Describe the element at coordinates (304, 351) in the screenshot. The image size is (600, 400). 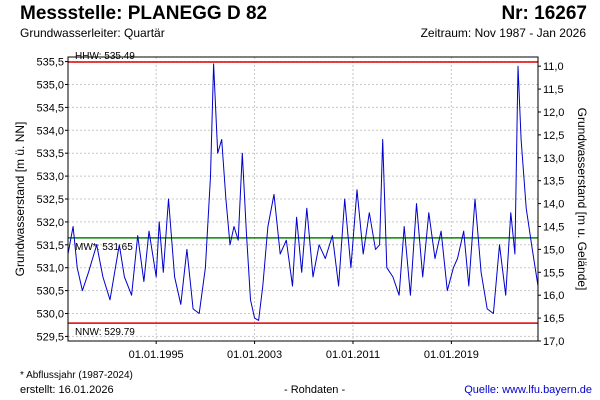
I see `x-axis: 01.01.1995 01.01.2003 01.01.2011 01.01.2019` at that location.